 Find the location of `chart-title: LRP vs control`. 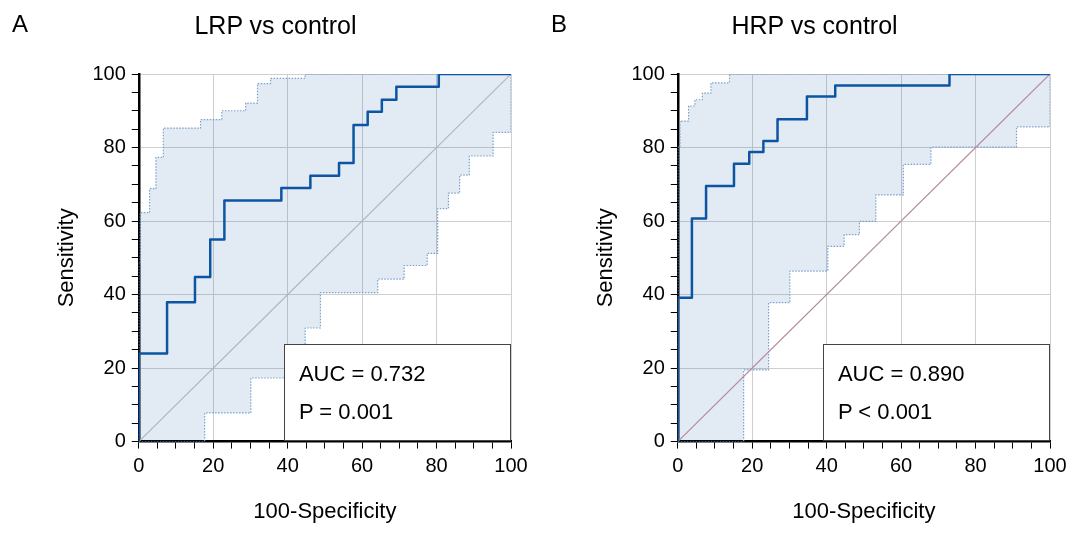

chart-title: LRP vs control is located at coordinates (275, 24).